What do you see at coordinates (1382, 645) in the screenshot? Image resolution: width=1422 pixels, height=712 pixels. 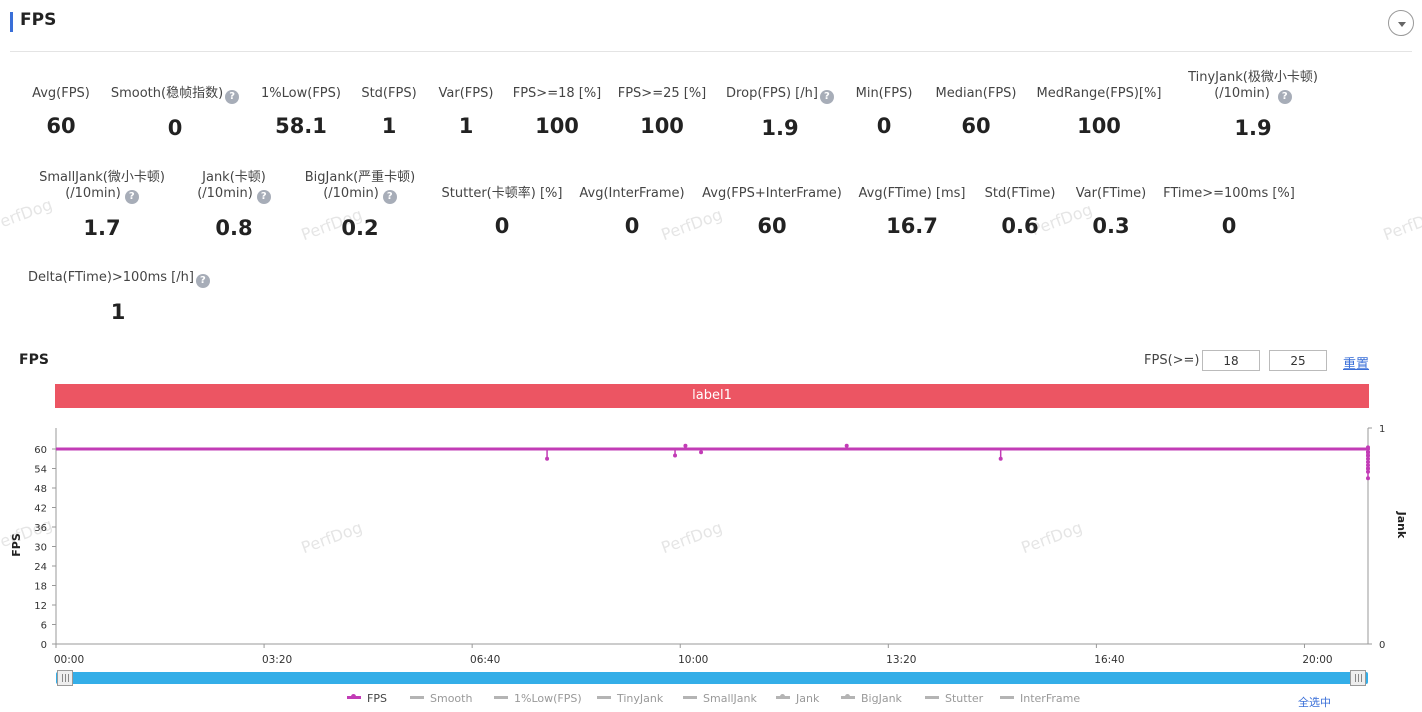 I see `y2-tick-label: 0` at bounding box center [1382, 645].